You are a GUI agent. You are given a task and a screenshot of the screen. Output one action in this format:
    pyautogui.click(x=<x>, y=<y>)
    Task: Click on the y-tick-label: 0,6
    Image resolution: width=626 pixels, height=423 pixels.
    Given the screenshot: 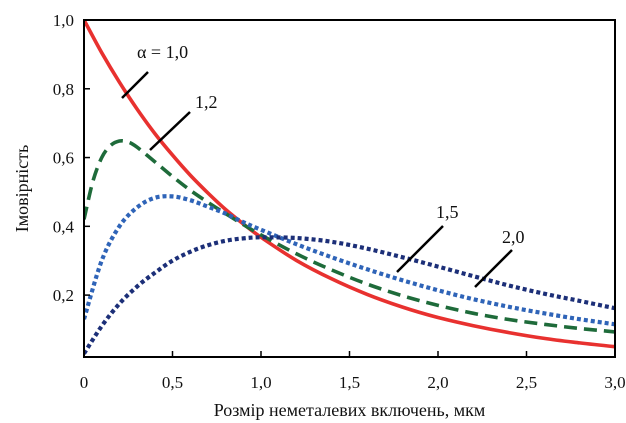 What is the action you would take?
    pyautogui.click(x=63, y=158)
    